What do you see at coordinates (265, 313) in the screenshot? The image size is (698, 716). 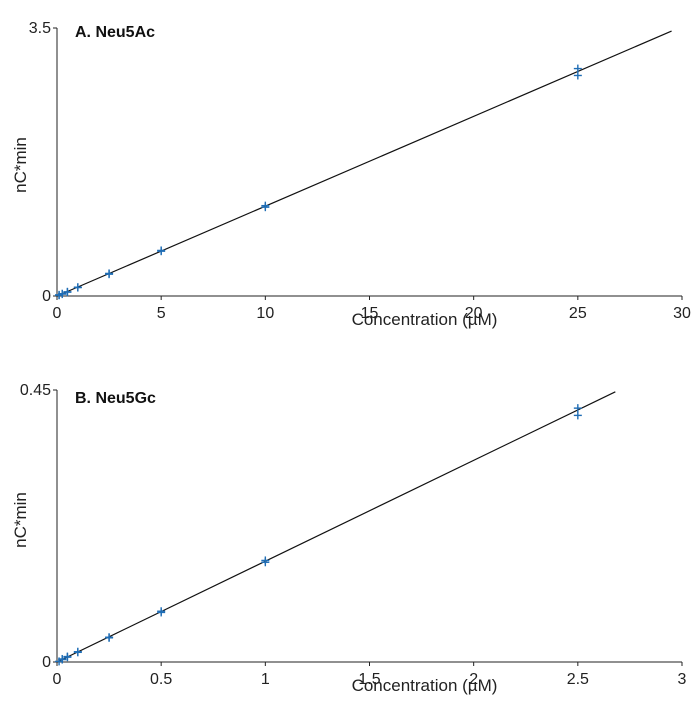 I see `x-tick-label: 10` at bounding box center [265, 313].